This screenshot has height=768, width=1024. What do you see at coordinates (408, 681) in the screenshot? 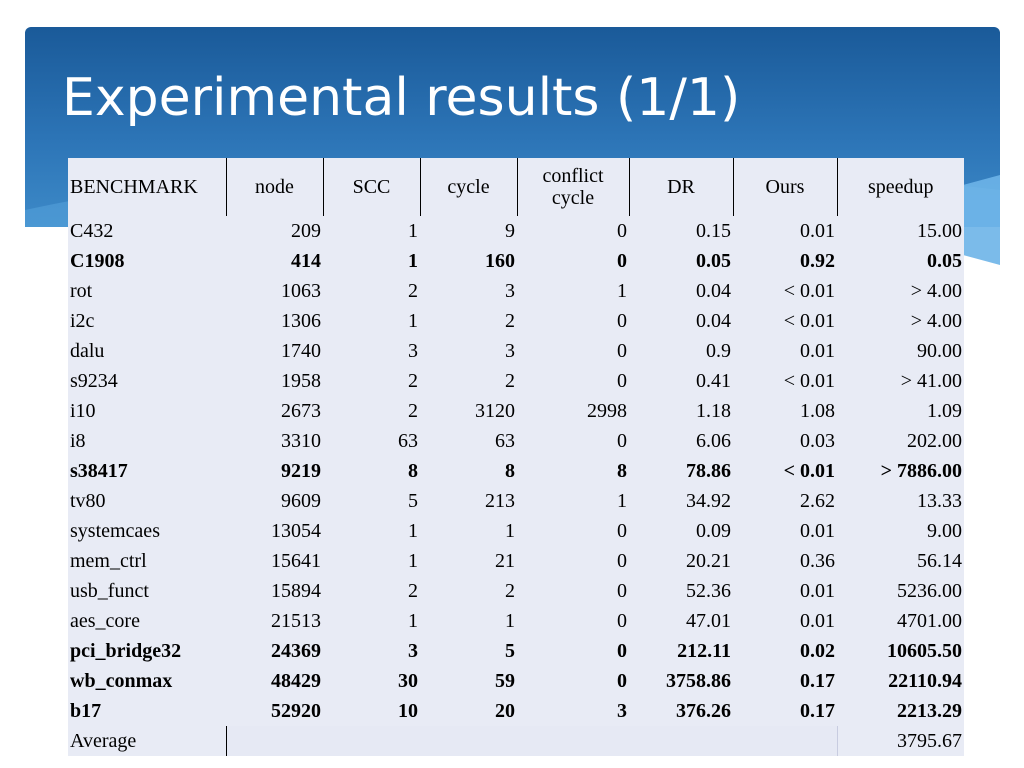
I see `cell-scc: 30` at bounding box center [408, 681].